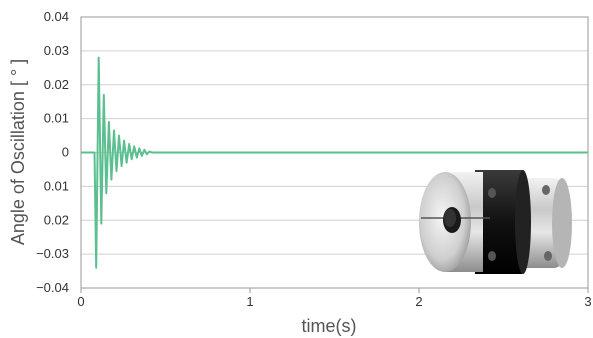 This screenshot has width=593, height=338. What do you see at coordinates (52, 152) in the screenshot?
I see `y-tick-labels: 0.04 0.03 0.02 0.01 0 0.01 0.02 −0.03 −0.04` at bounding box center [52, 152].